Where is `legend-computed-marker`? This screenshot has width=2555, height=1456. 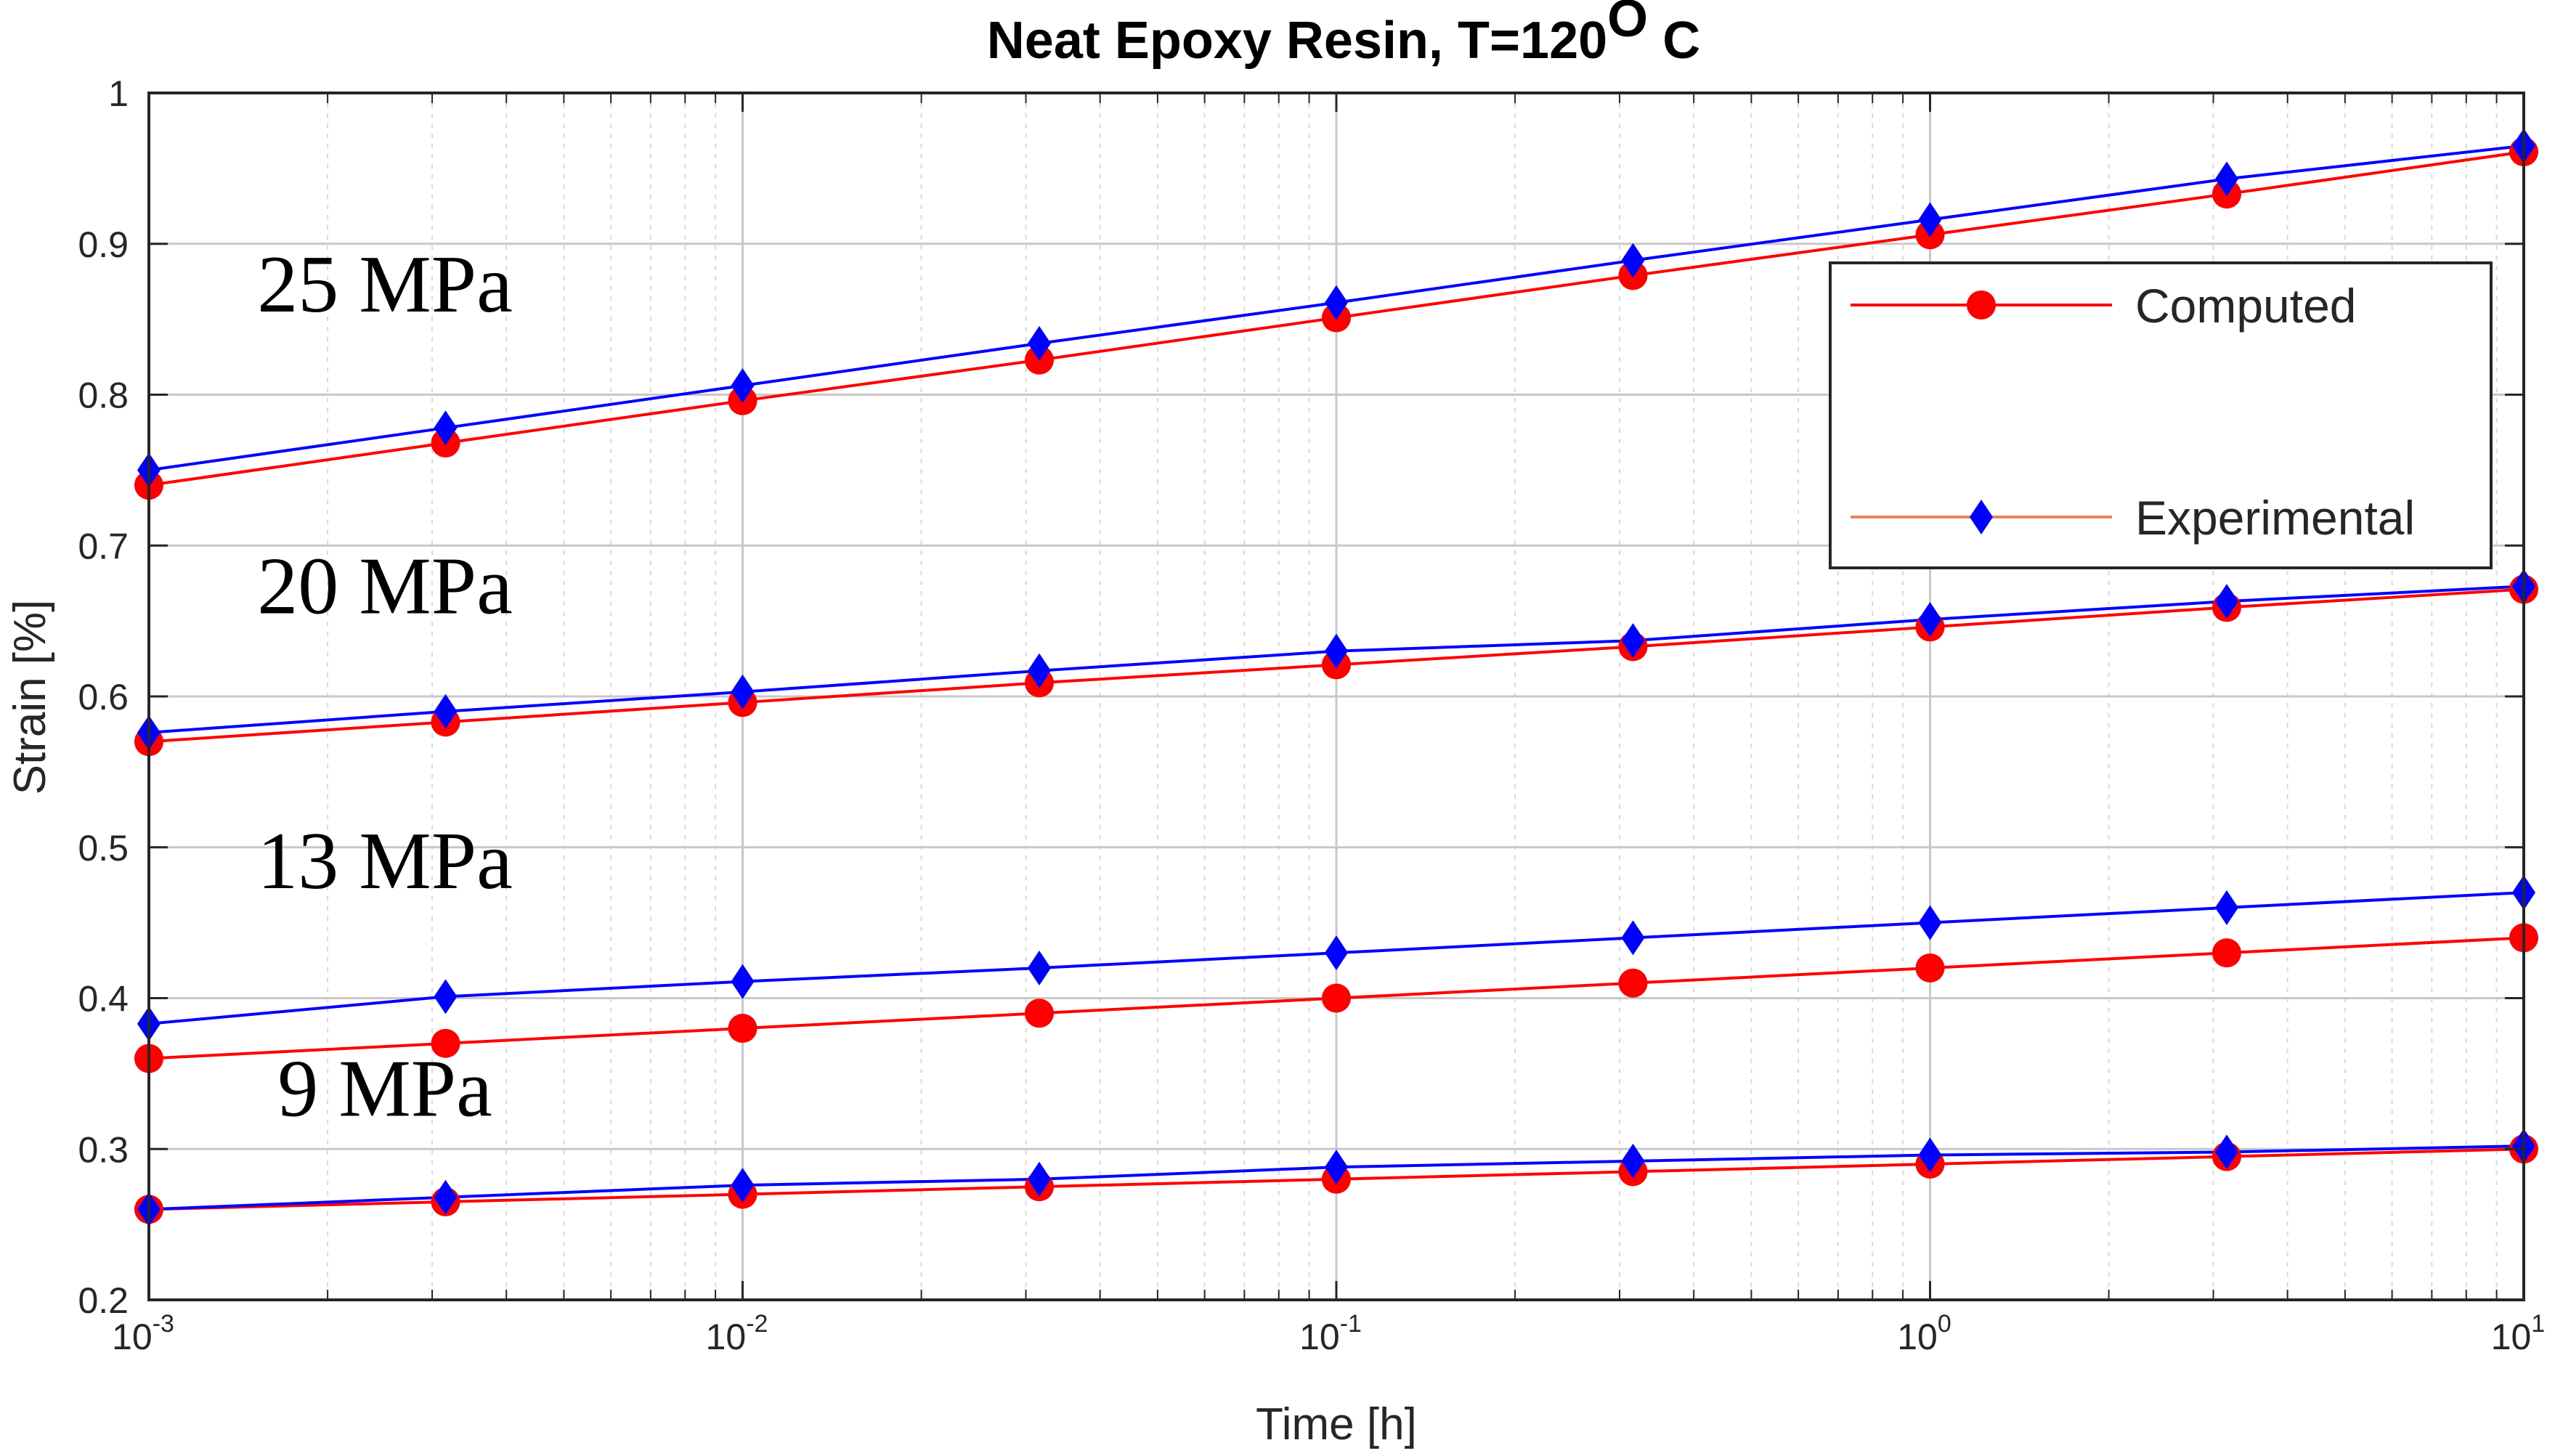 legend-computed-marker is located at coordinates (1981, 305).